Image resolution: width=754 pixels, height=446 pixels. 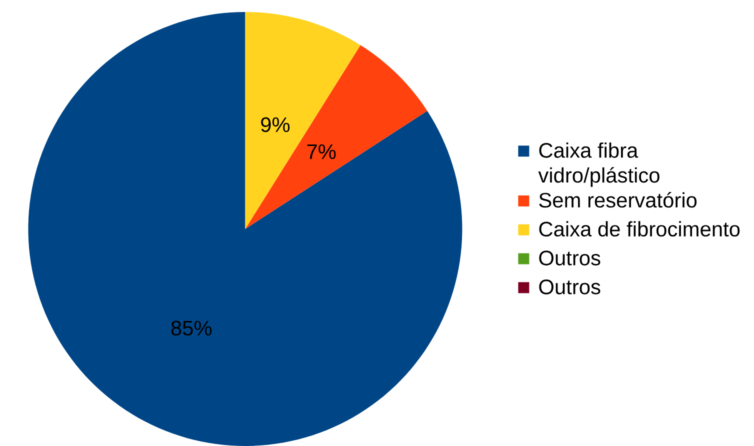 I want to click on legend-label: Caixa de fibrocimento, so click(x=639, y=229).